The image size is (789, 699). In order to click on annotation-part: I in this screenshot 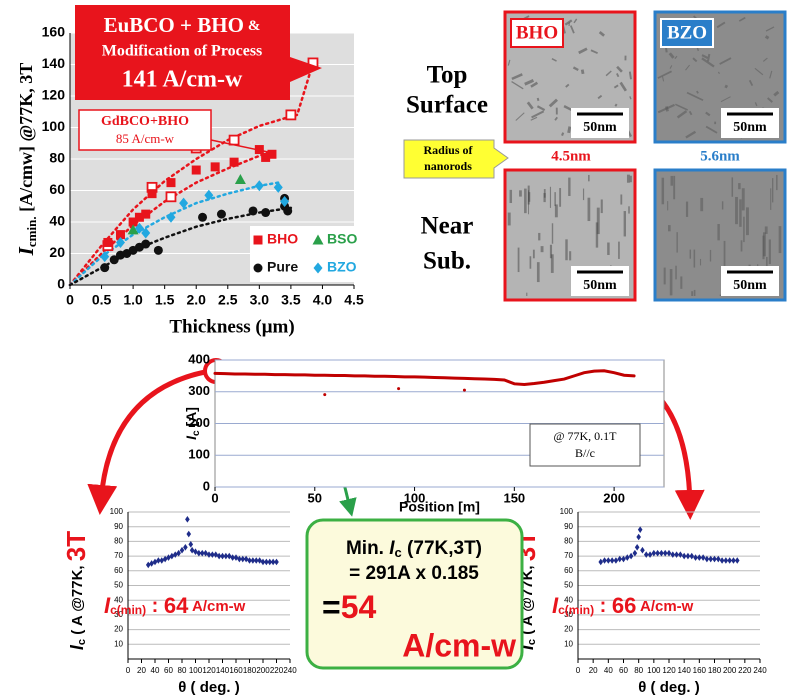, I will do `click(555, 605)`.